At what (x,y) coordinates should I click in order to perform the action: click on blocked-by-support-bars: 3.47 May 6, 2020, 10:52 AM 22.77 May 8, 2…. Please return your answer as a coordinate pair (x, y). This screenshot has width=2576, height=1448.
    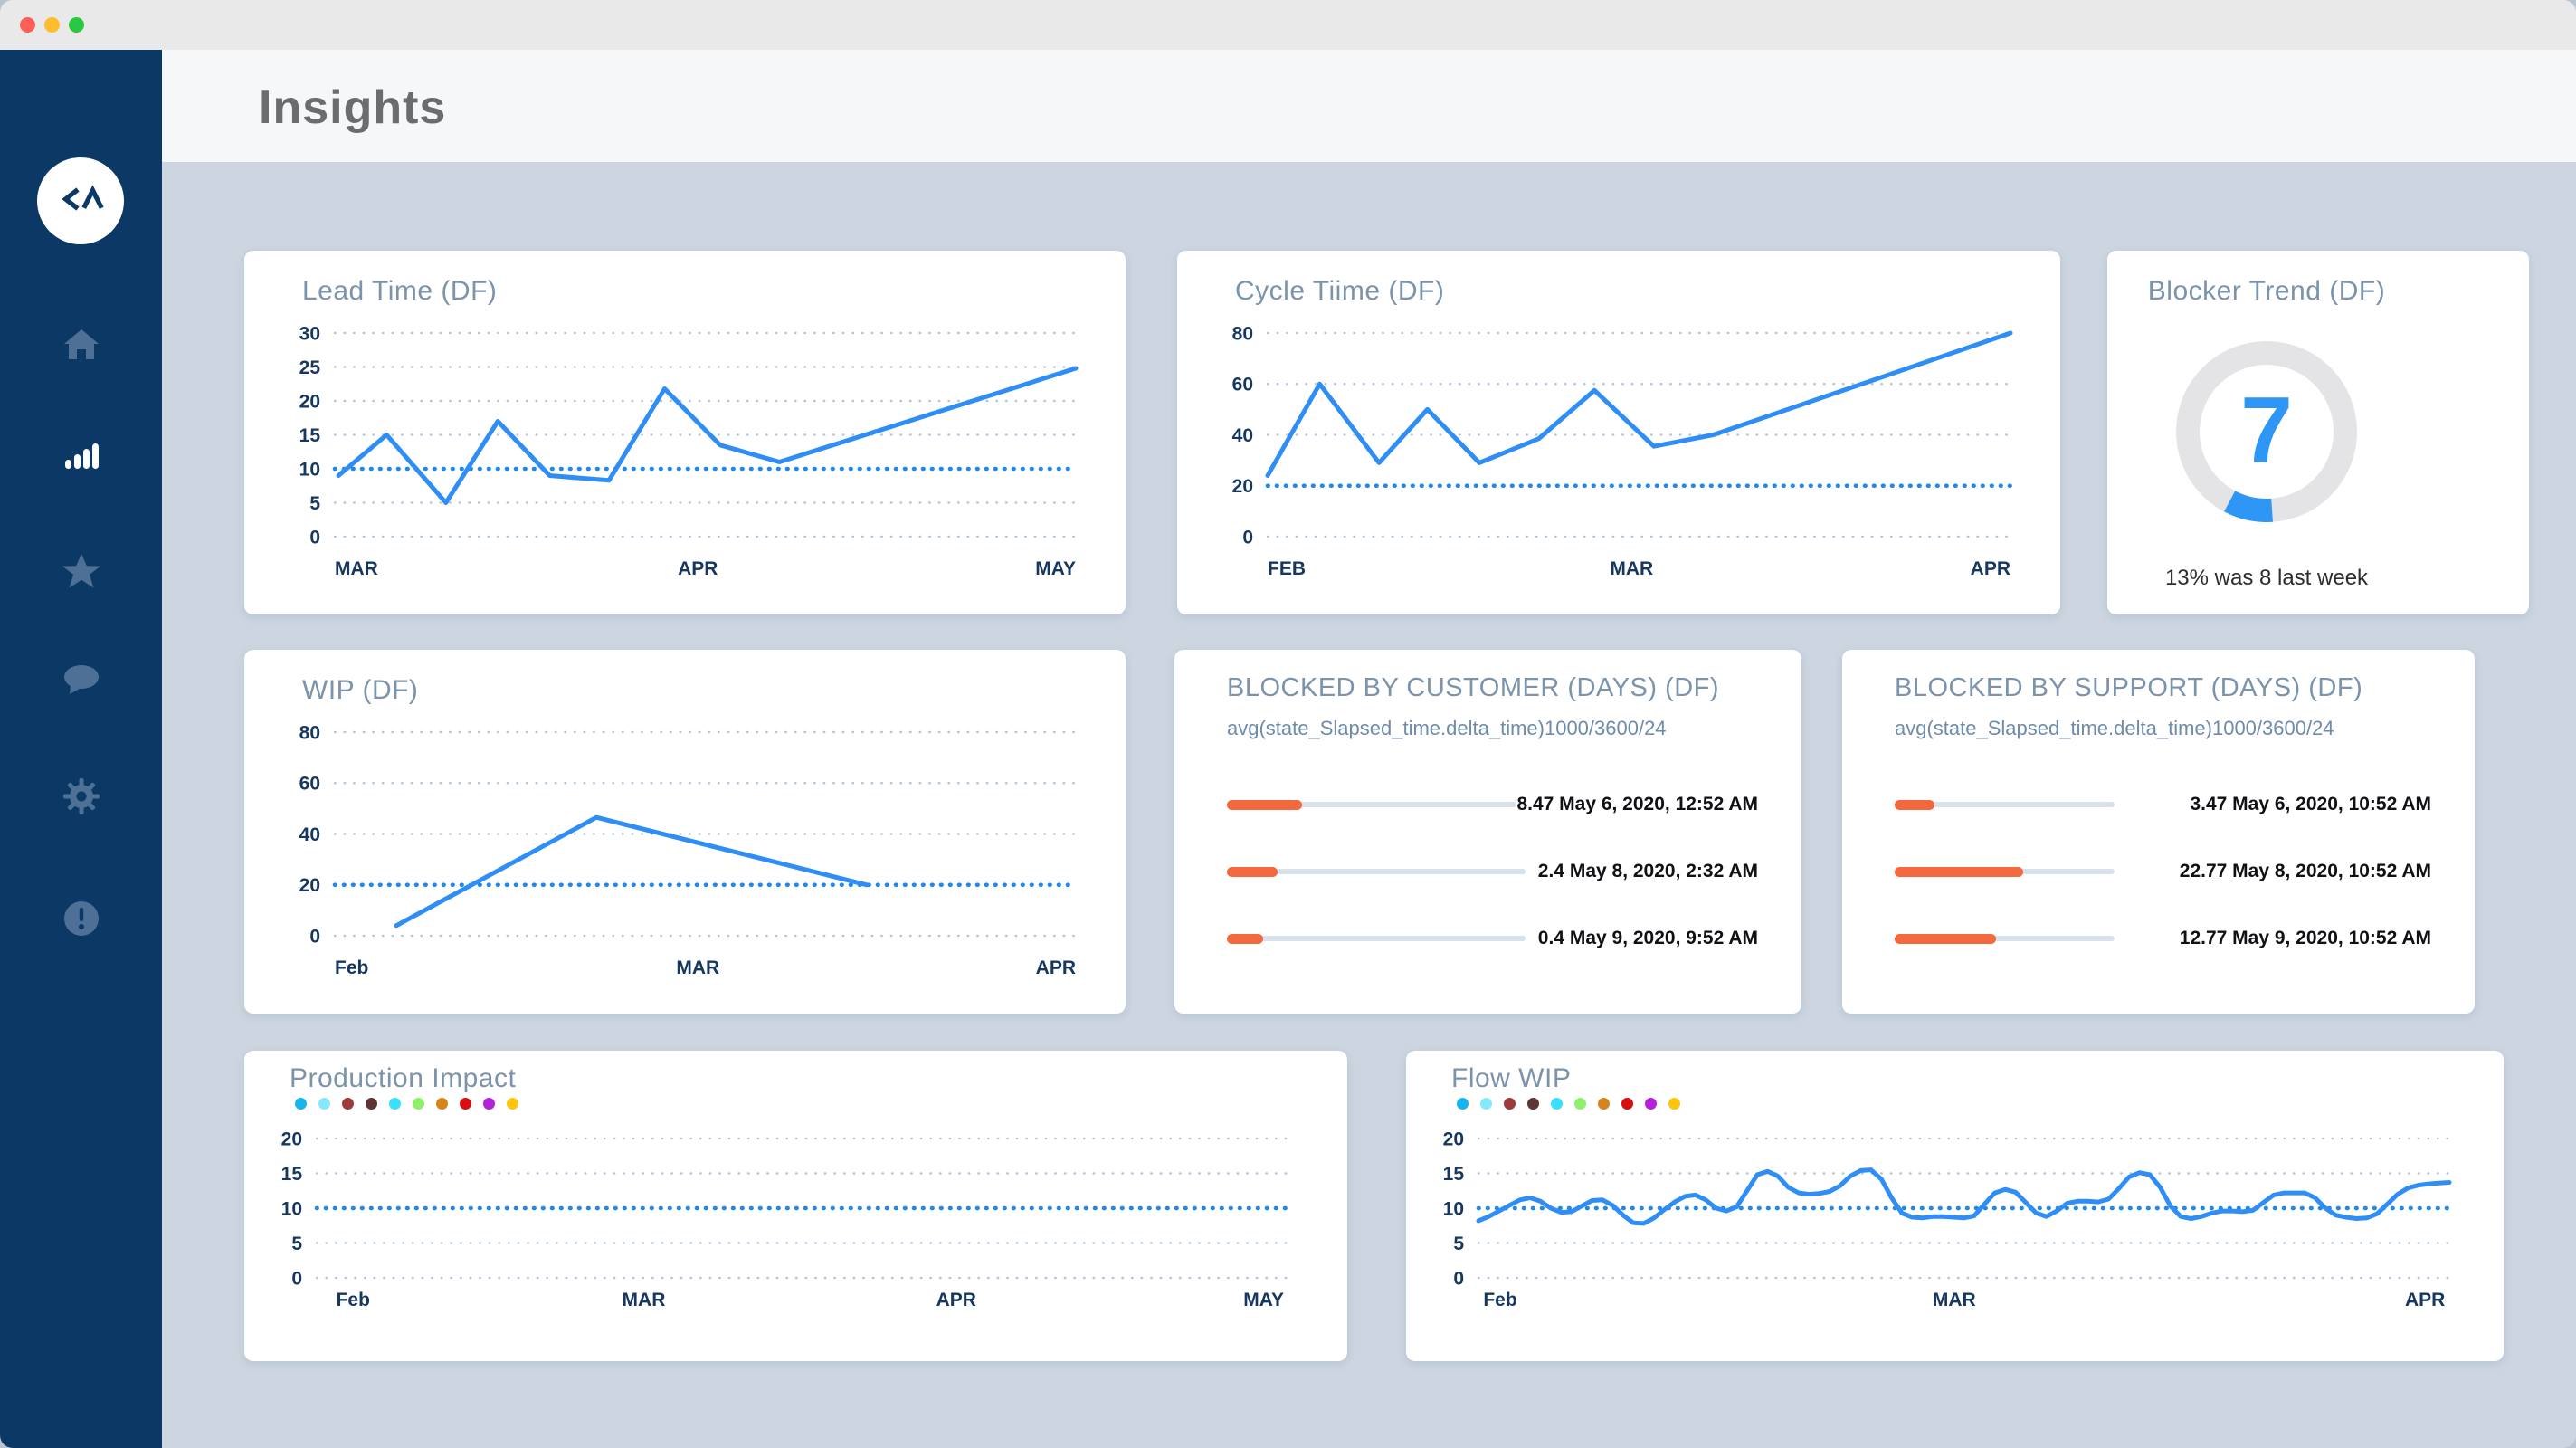
    Looking at the image, I should click on (2163, 871).